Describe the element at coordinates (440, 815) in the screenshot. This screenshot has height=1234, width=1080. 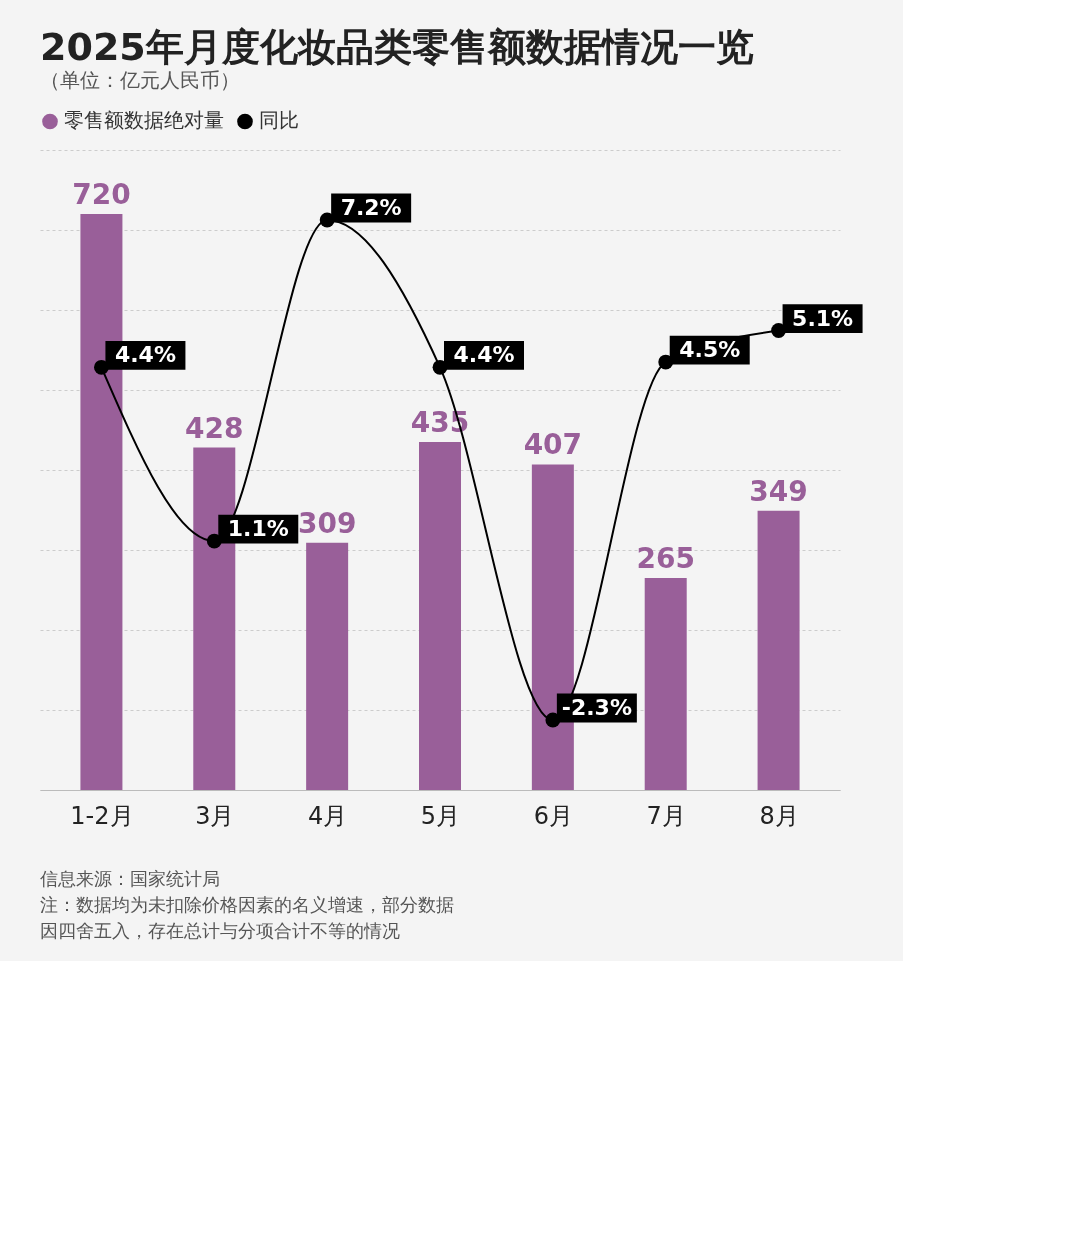
I see `x-tick-label: 5月` at that location.